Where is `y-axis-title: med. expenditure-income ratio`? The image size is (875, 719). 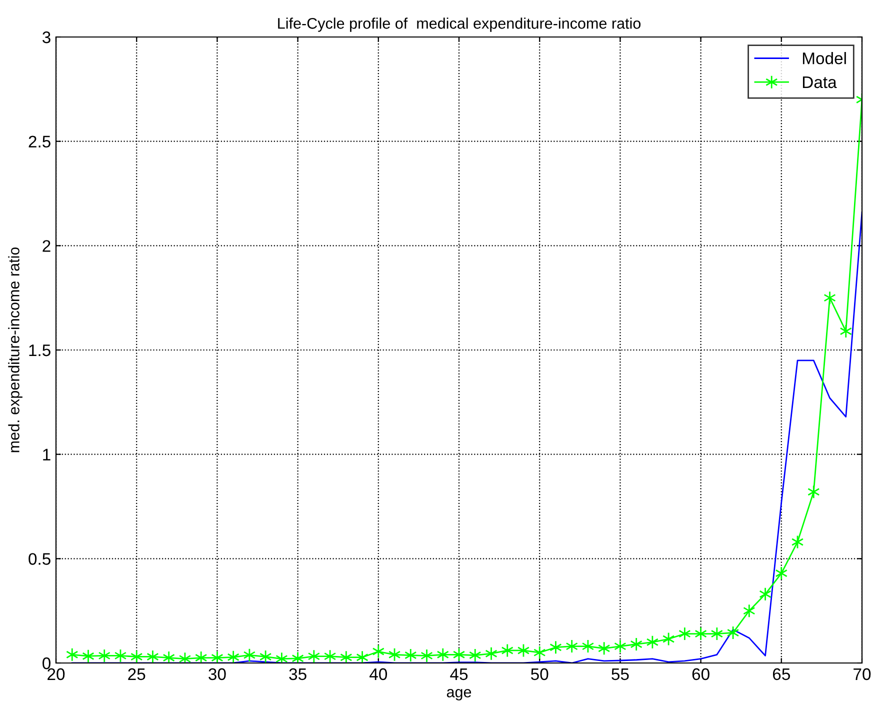
y-axis-title: med. expenditure-income ratio is located at coordinates (15, 349).